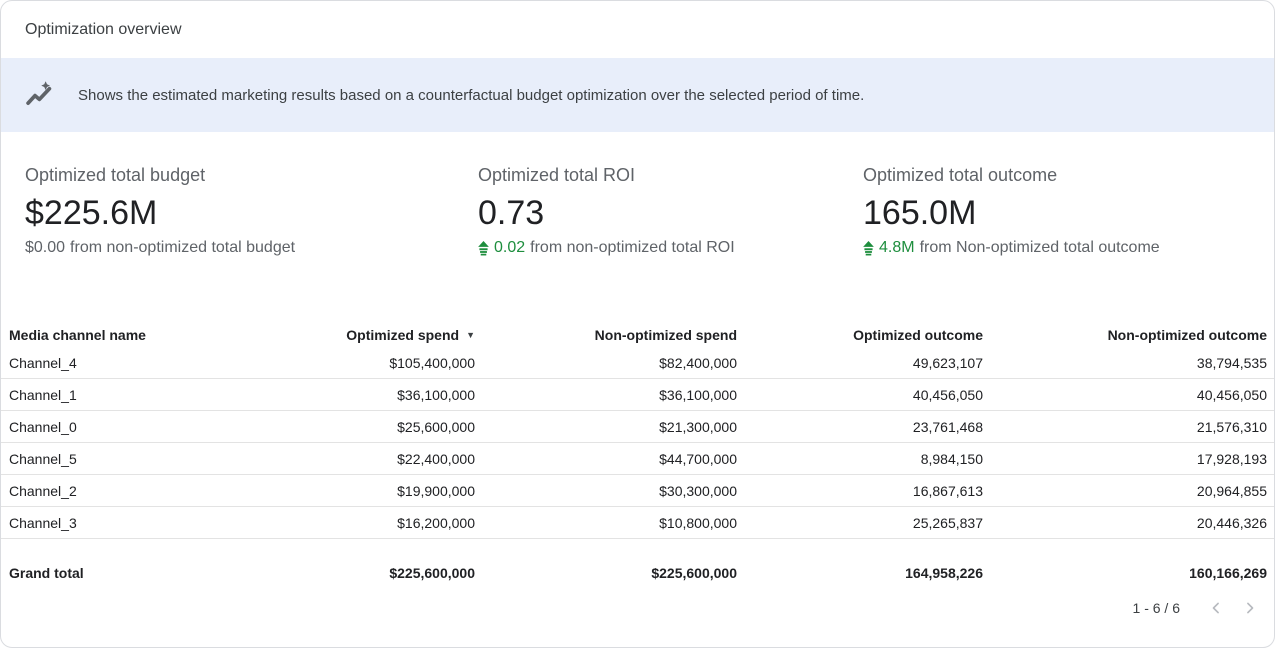 Image resolution: width=1275 pixels, height=648 pixels. I want to click on kpi-delta-value: 4.8M, so click(897, 247).